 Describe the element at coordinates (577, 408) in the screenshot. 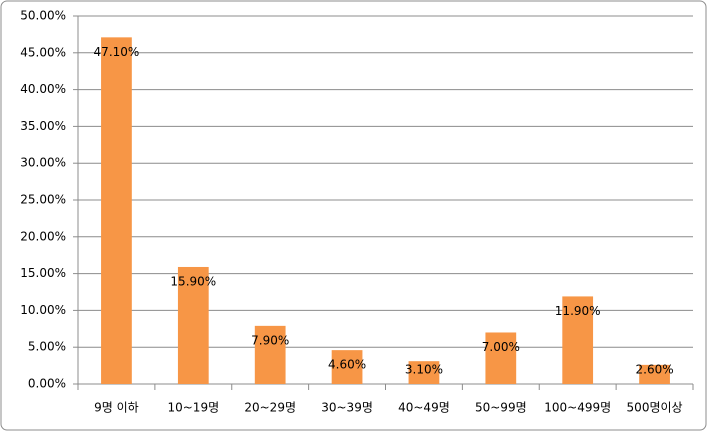

I see `x-tick-label: 100~499명` at that location.